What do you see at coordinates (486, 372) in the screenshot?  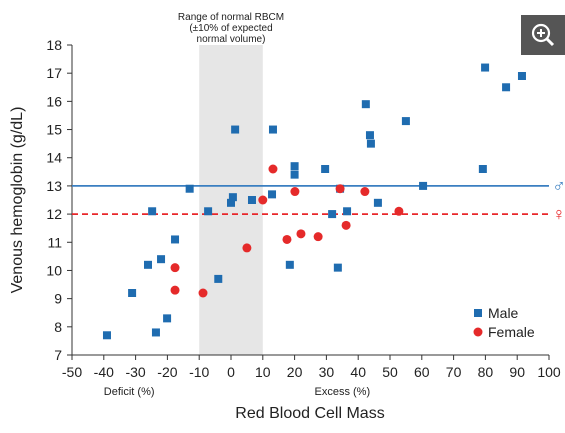 I see `x-tick-label: 80` at bounding box center [486, 372].